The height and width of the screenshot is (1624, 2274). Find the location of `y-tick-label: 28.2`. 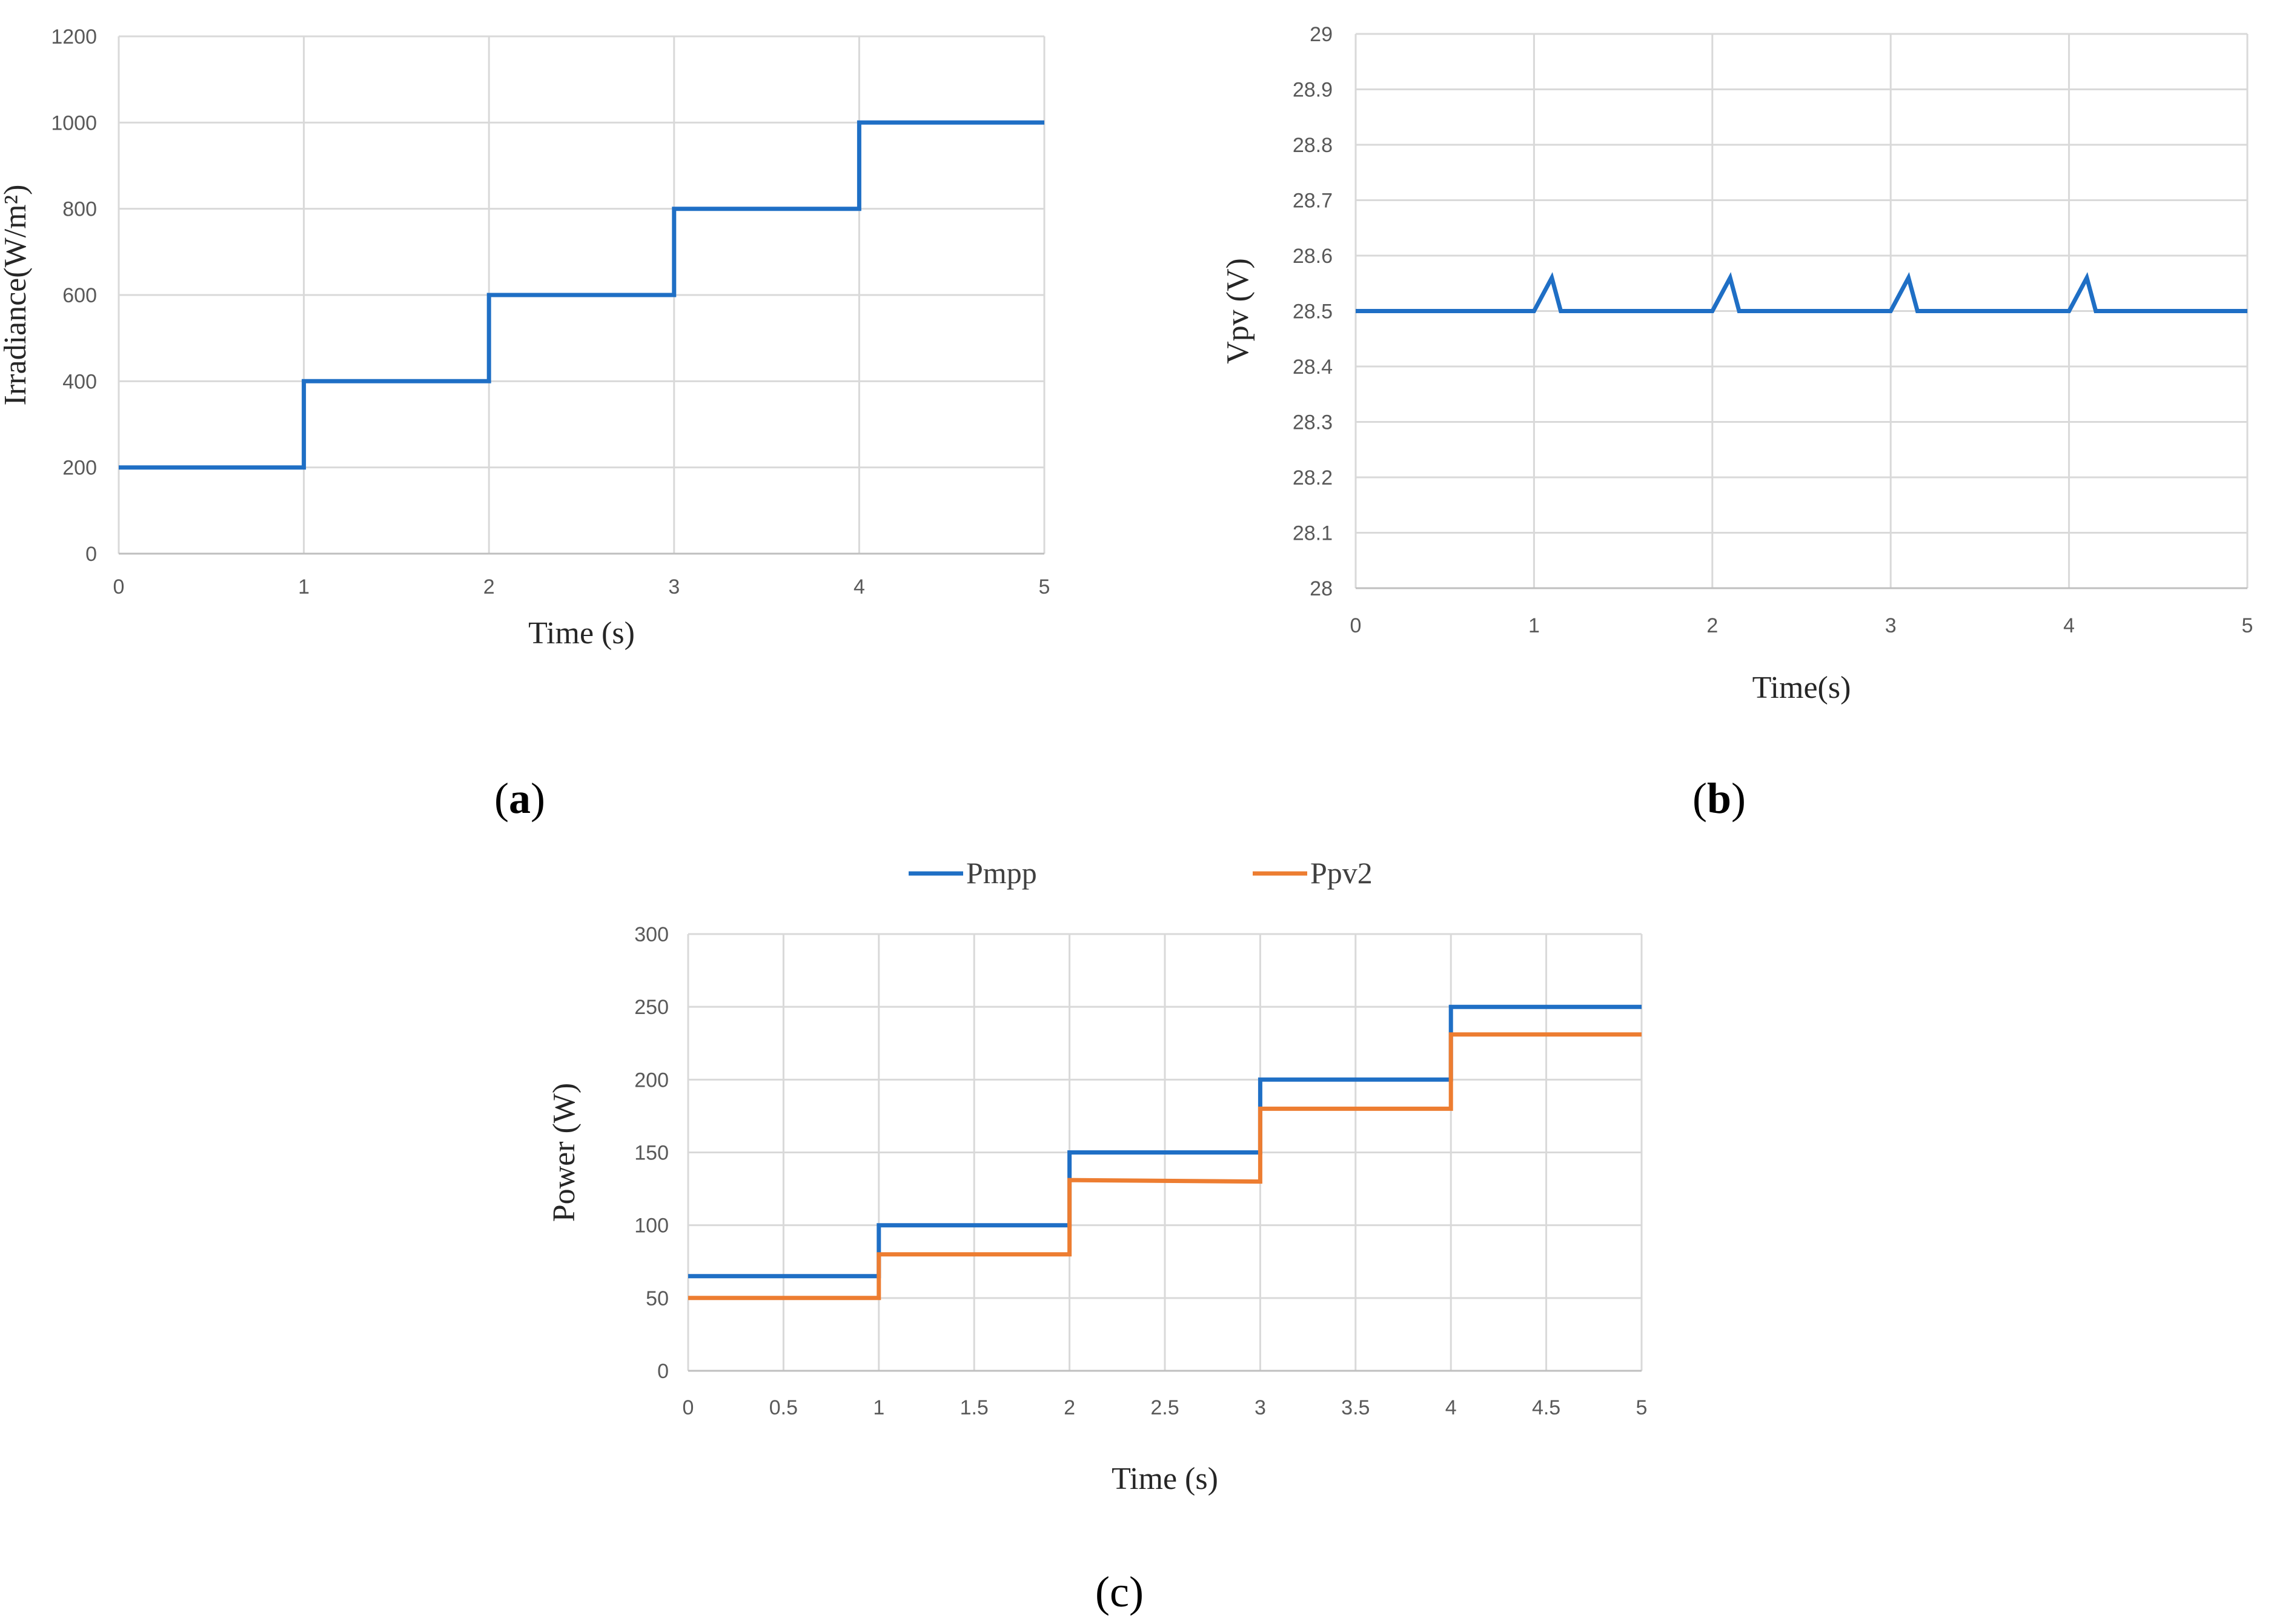

y-tick-label: 28.2 is located at coordinates (1313, 478).